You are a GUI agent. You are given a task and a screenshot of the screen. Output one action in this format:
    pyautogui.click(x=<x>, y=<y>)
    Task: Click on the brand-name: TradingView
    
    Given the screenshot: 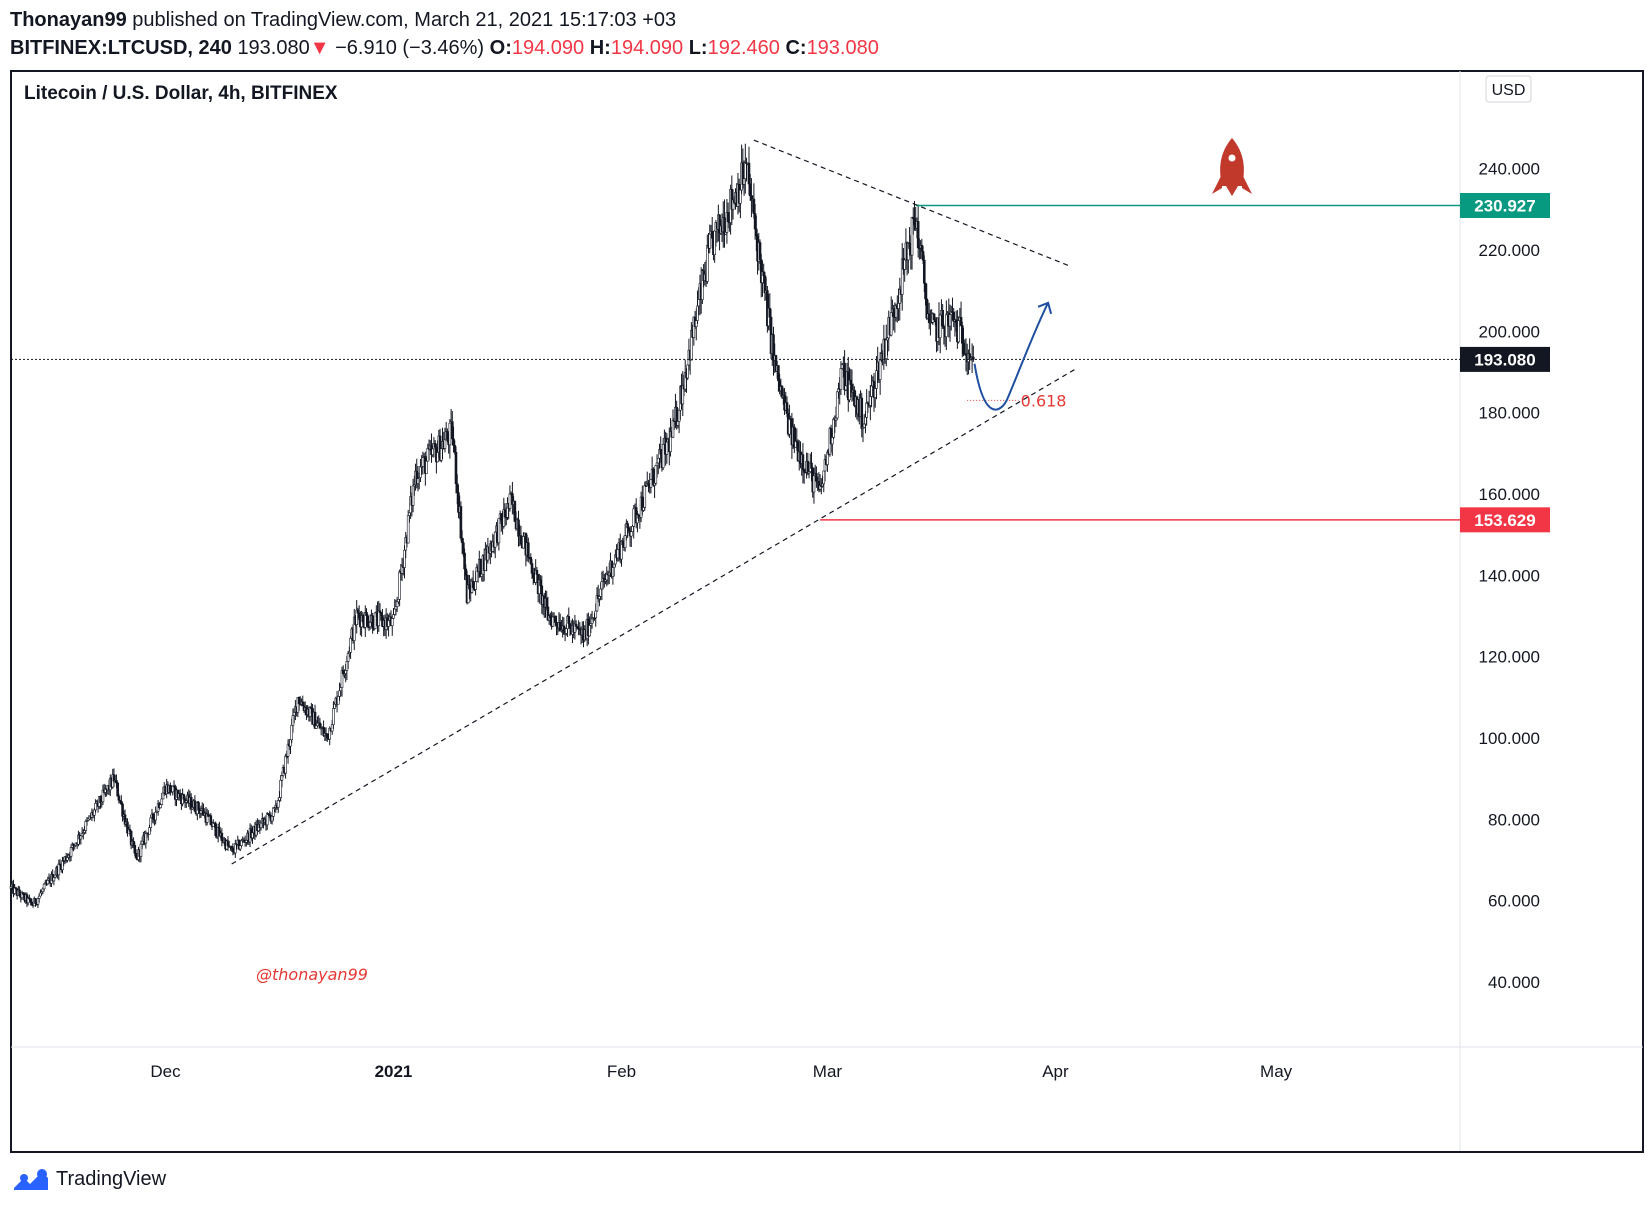 What is the action you would take?
    pyautogui.click(x=111, y=1178)
    